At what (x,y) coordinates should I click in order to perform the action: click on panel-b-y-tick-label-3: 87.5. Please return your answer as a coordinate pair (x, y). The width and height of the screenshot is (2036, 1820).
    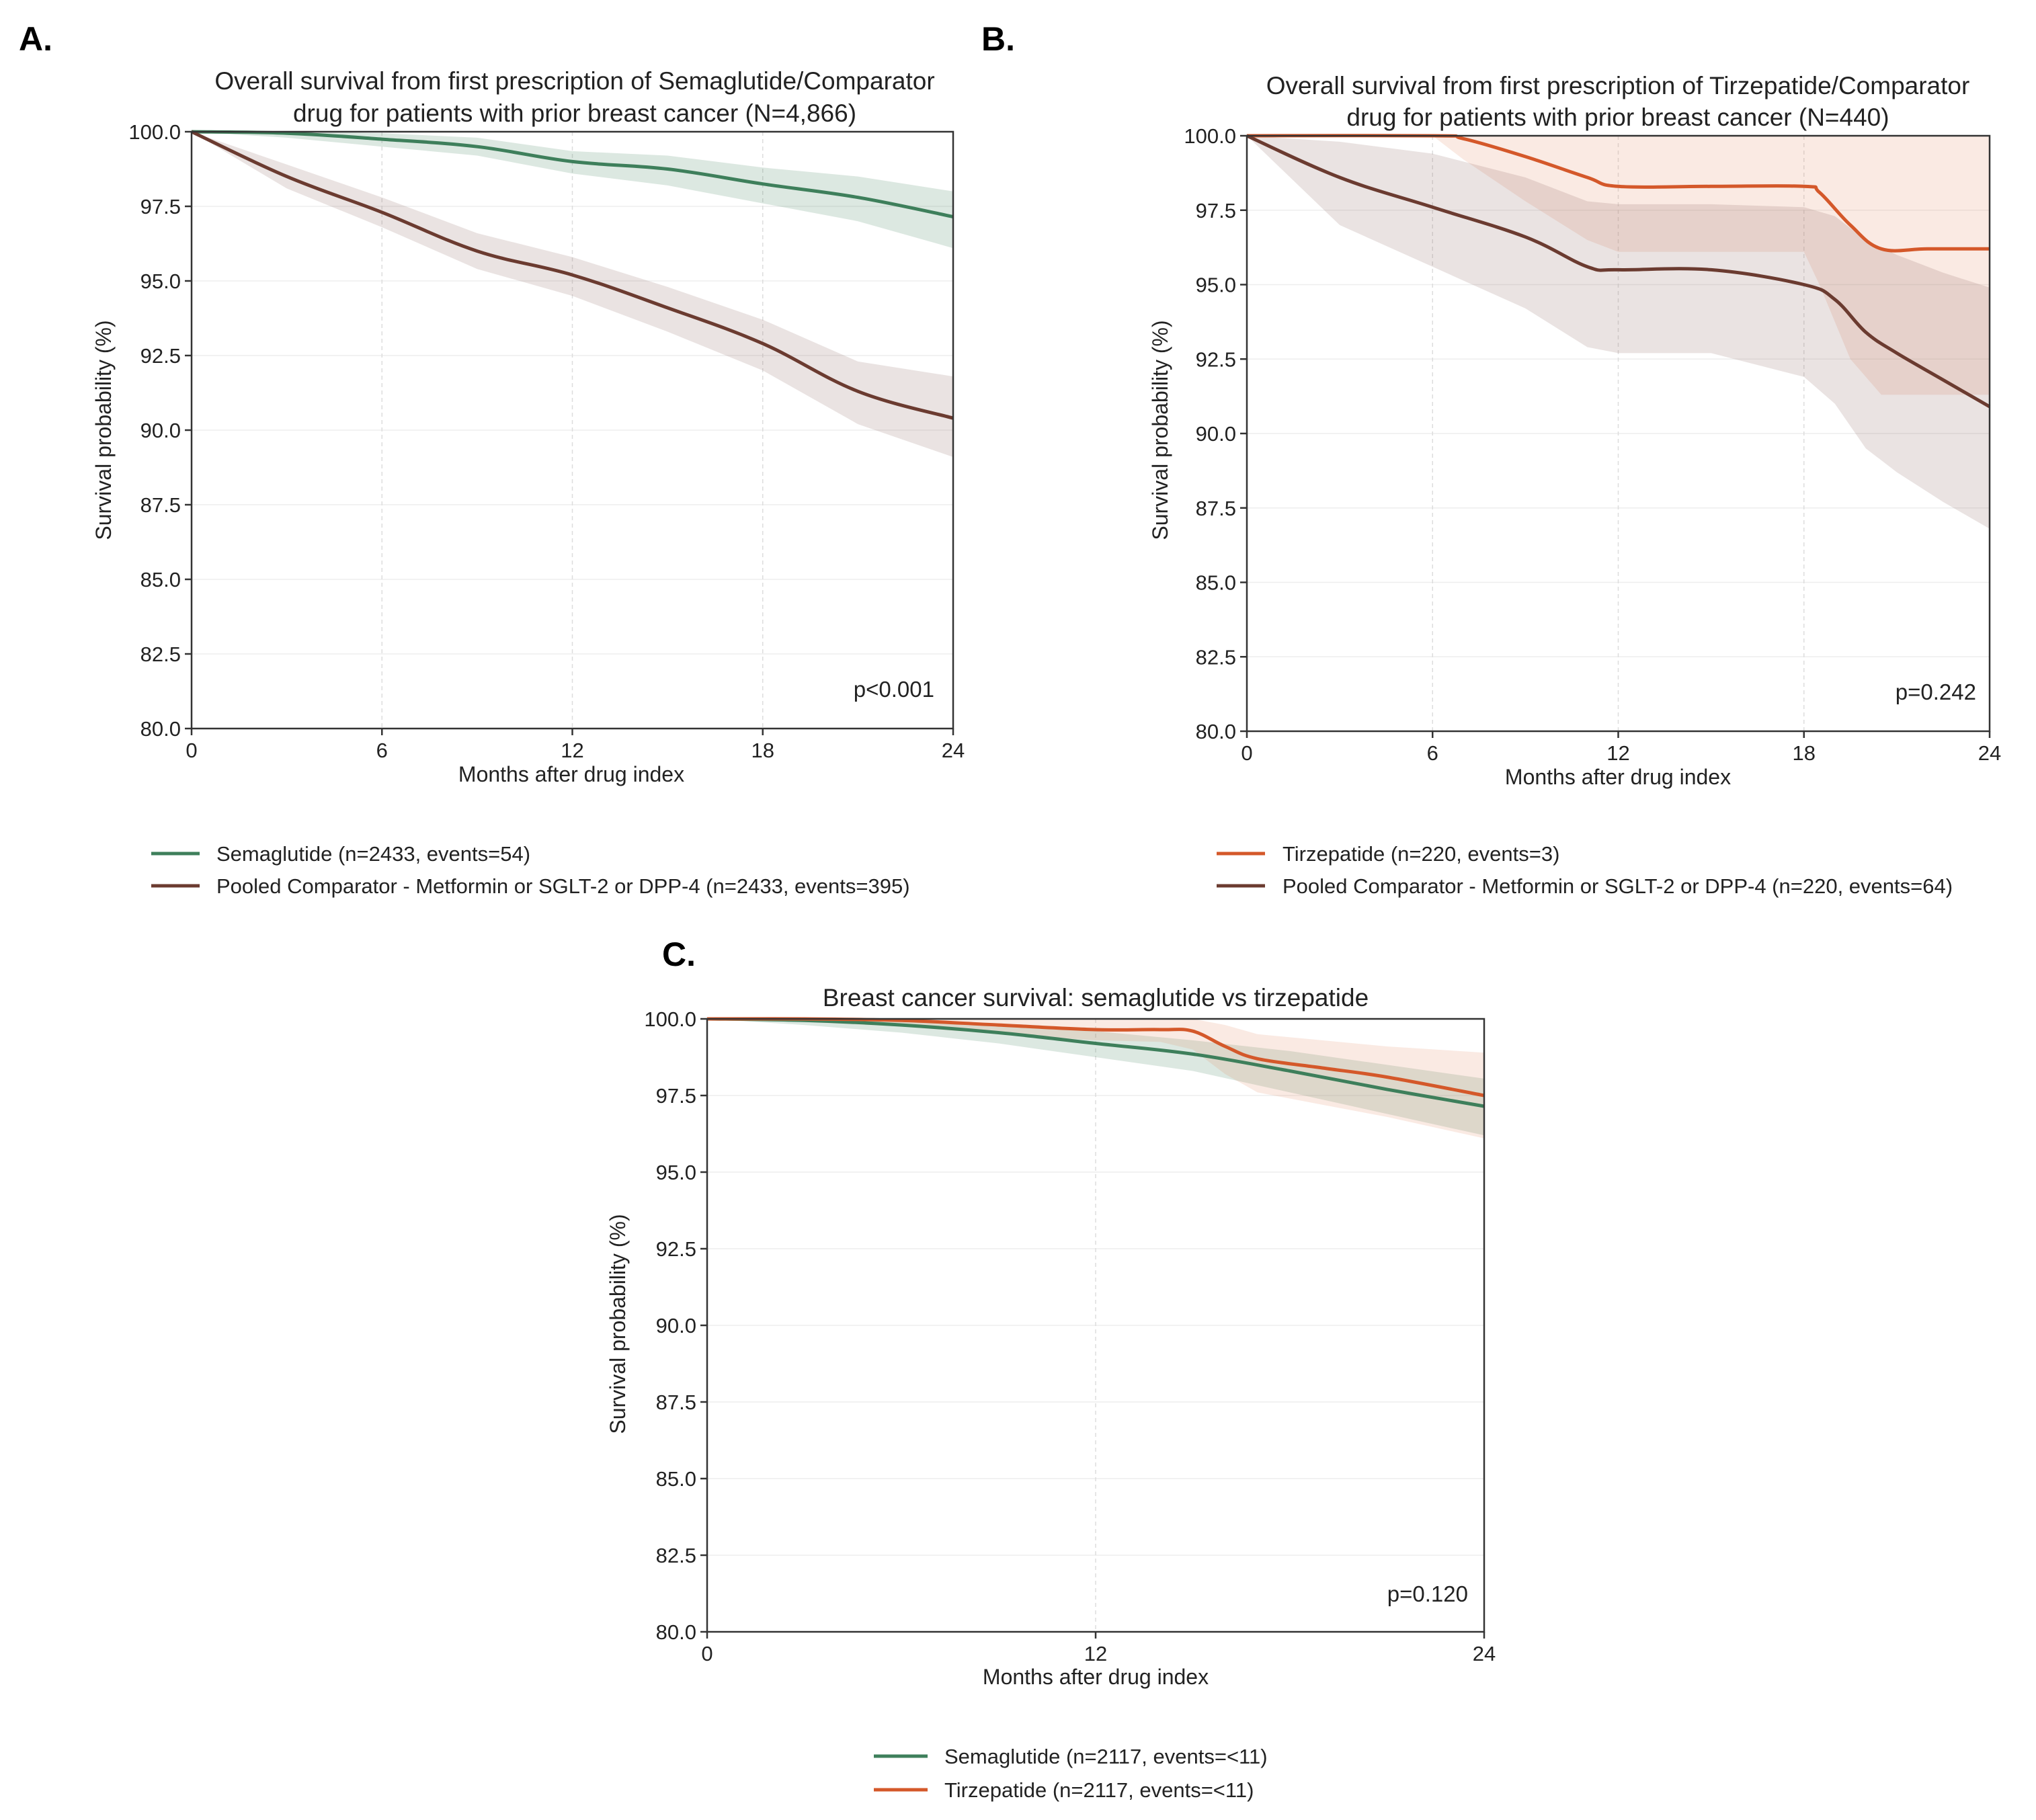
    Looking at the image, I should click on (1216, 508).